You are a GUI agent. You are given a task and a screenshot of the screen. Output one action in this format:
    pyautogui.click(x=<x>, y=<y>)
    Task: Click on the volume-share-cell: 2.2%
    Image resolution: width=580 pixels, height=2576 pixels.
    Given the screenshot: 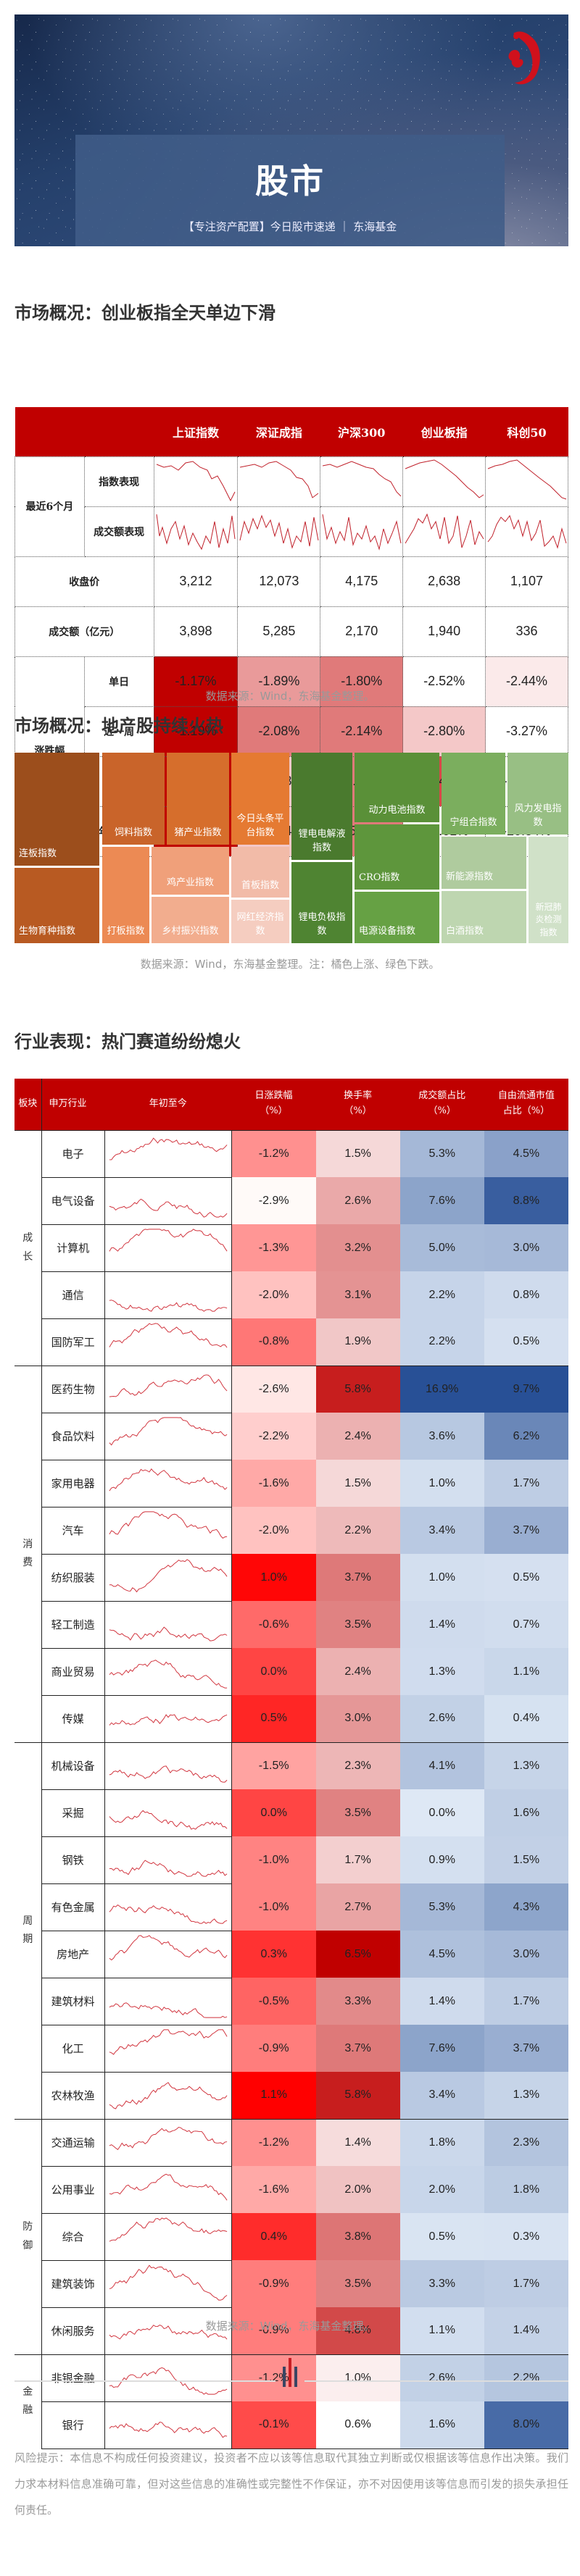 What is the action you would take?
    pyautogui.click(x=441, y=1294)
    